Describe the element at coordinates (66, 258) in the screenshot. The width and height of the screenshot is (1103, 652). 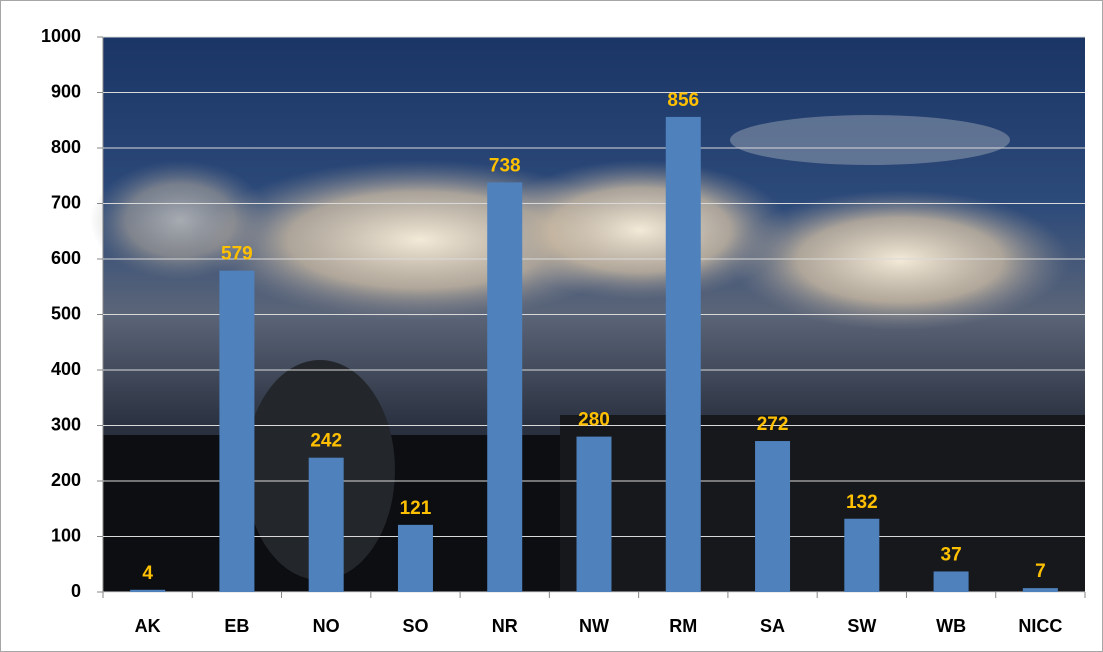
I see `y-tick-label: 600` at that location.